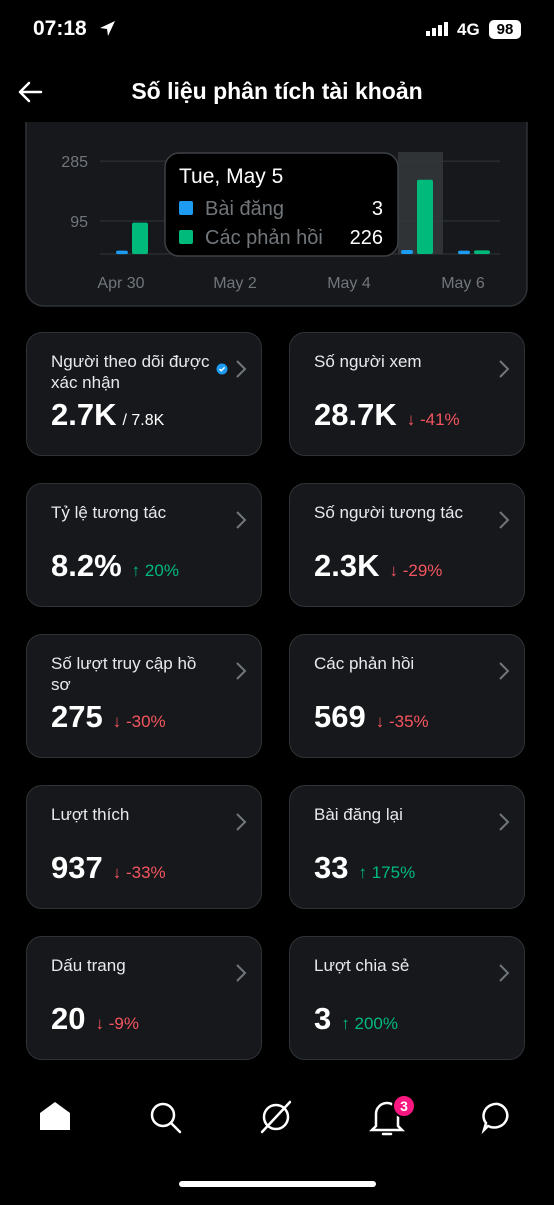 The image size is (554, 1205). Describe the element at coordinates (86, 565) in the screenshot. I see `metric-number: 8.2%` at that location.